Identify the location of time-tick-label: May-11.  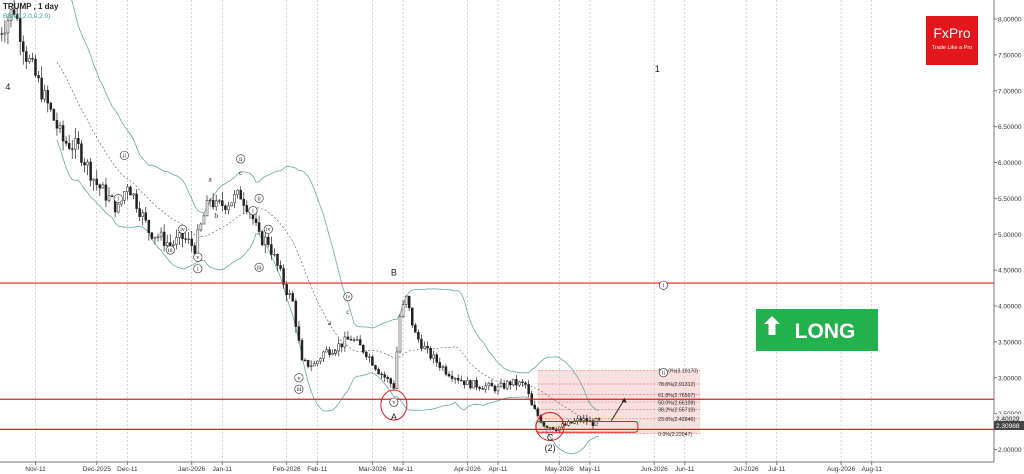
(590, 469).